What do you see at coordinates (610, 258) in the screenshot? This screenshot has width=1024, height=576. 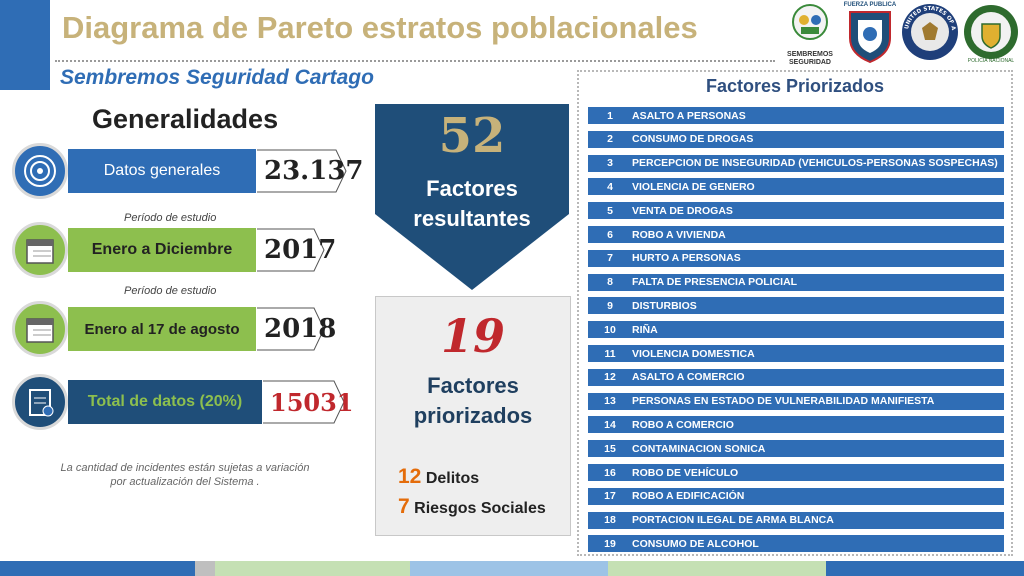 I see `factor-number: 7` at bounding box center [610, 258].